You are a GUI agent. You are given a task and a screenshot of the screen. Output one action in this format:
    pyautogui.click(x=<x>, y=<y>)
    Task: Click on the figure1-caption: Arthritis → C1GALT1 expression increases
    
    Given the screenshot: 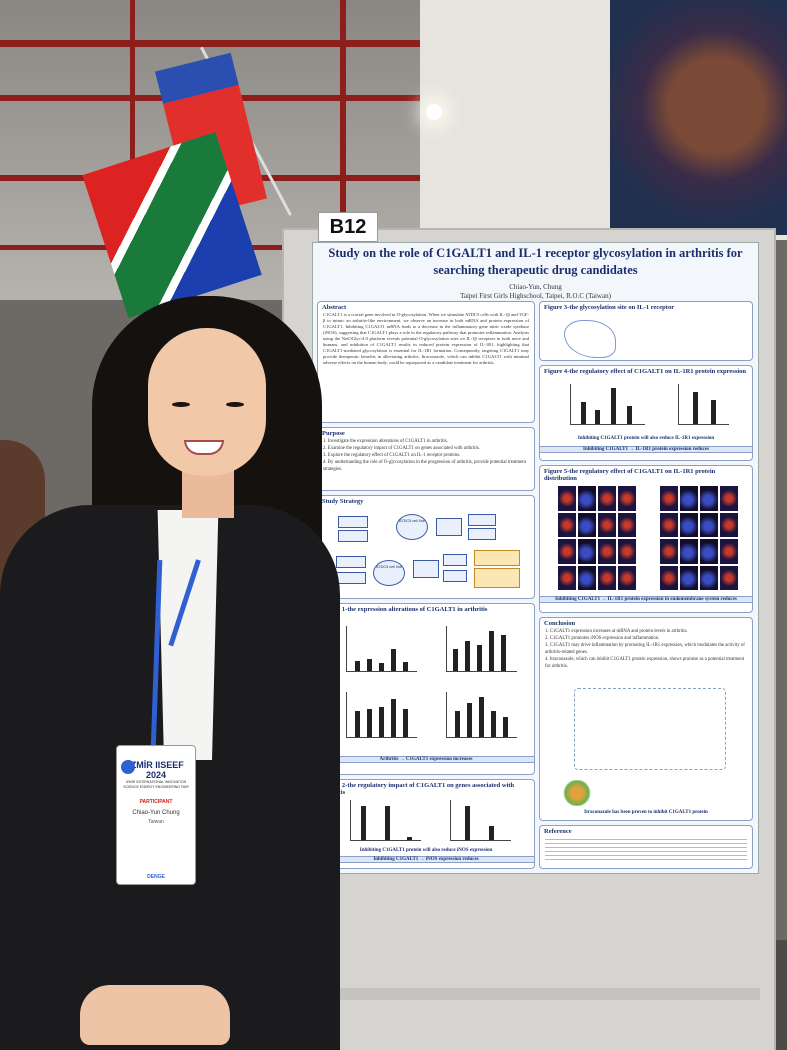 What is the action you would take?
    pyautogui.click(x=426, y=759)
    